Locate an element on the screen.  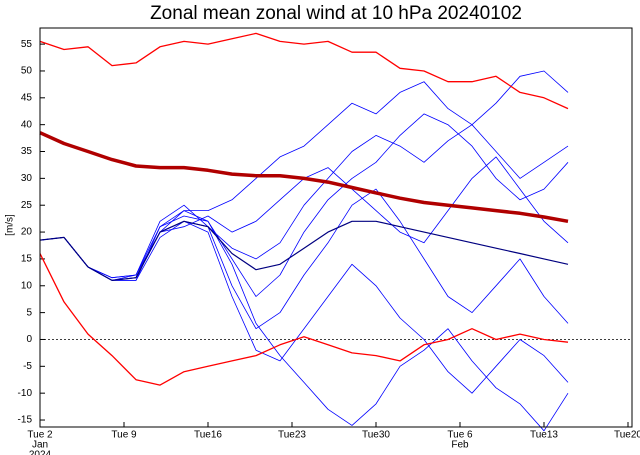
x-tick-label: Feb is located at coordinates (460, 445).